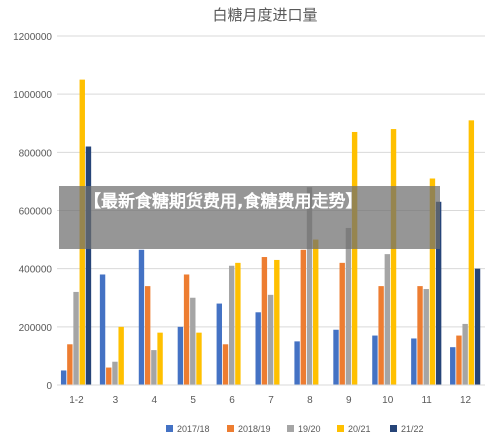 This screenshot has height=439, width=500. Describe the element at coordinates (32, 95) in the screenshot. I see `y-tick-label: 1000000` at that location.